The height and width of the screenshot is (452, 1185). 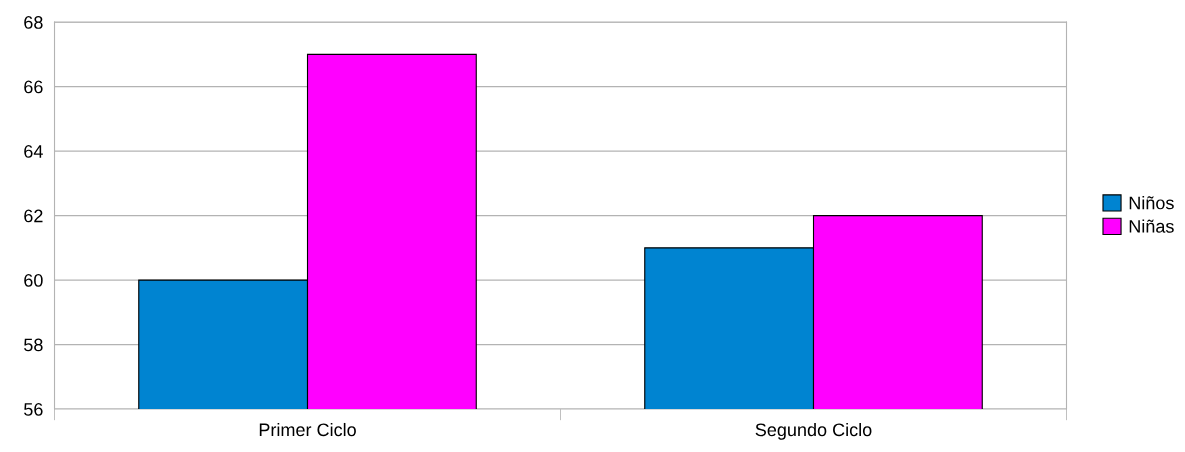 What do you see at coordinates (33, 216) in the screenshot?
I see `y-tick-label: 62` at bounding box center [33, 216].